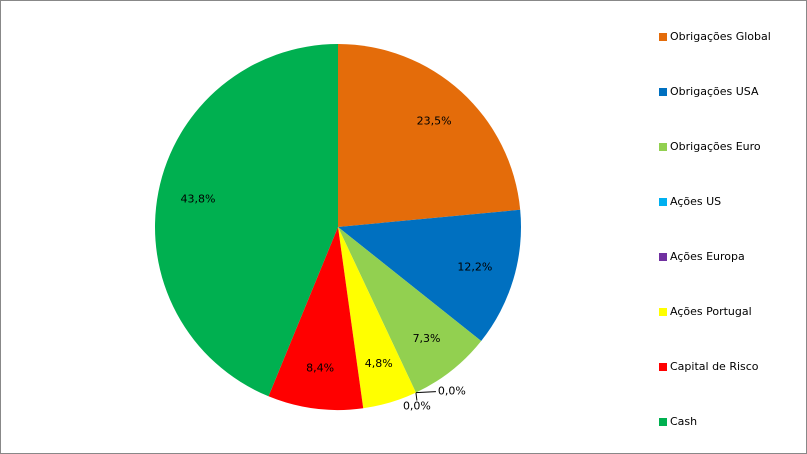 The image size is (807, 454). What do you see at coordinates (379, 363) in the screenshot?
I see `data-label: 4,8%` at bounding box center [379, 363].